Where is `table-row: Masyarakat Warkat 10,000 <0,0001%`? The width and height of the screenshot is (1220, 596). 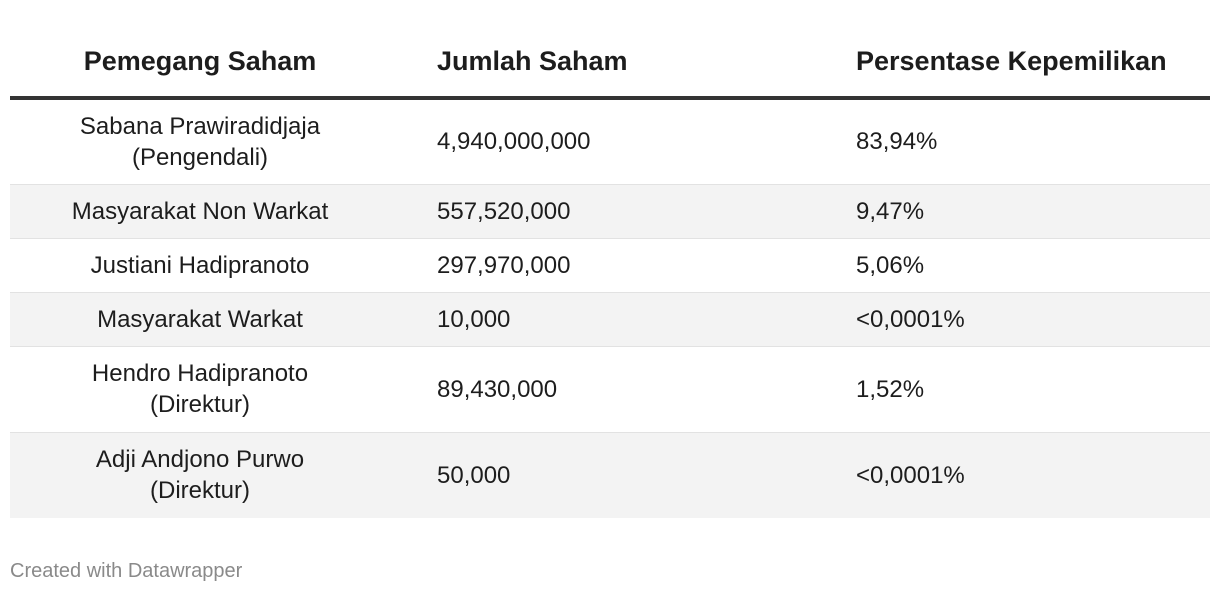
table-row: Masyarakat Warkat 10,000 <0,0001% is located at coordinates (610, 319).